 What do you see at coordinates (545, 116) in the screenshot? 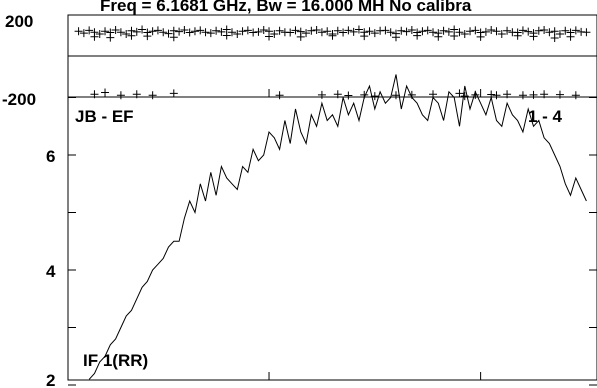
I see `stokes-label: 1 - 4` at bounding box center [545, 116].